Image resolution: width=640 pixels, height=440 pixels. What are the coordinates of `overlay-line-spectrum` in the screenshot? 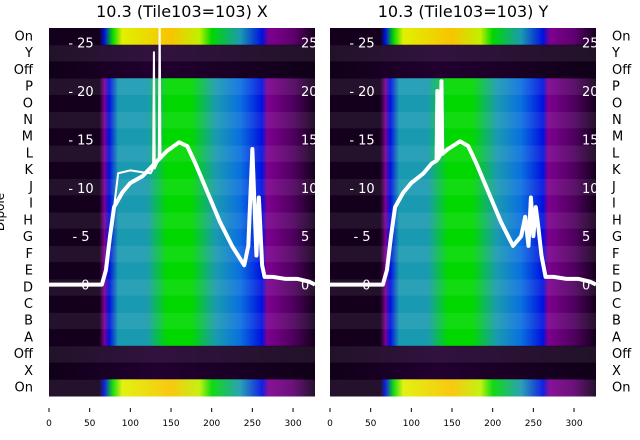 It's located at (182, 213).